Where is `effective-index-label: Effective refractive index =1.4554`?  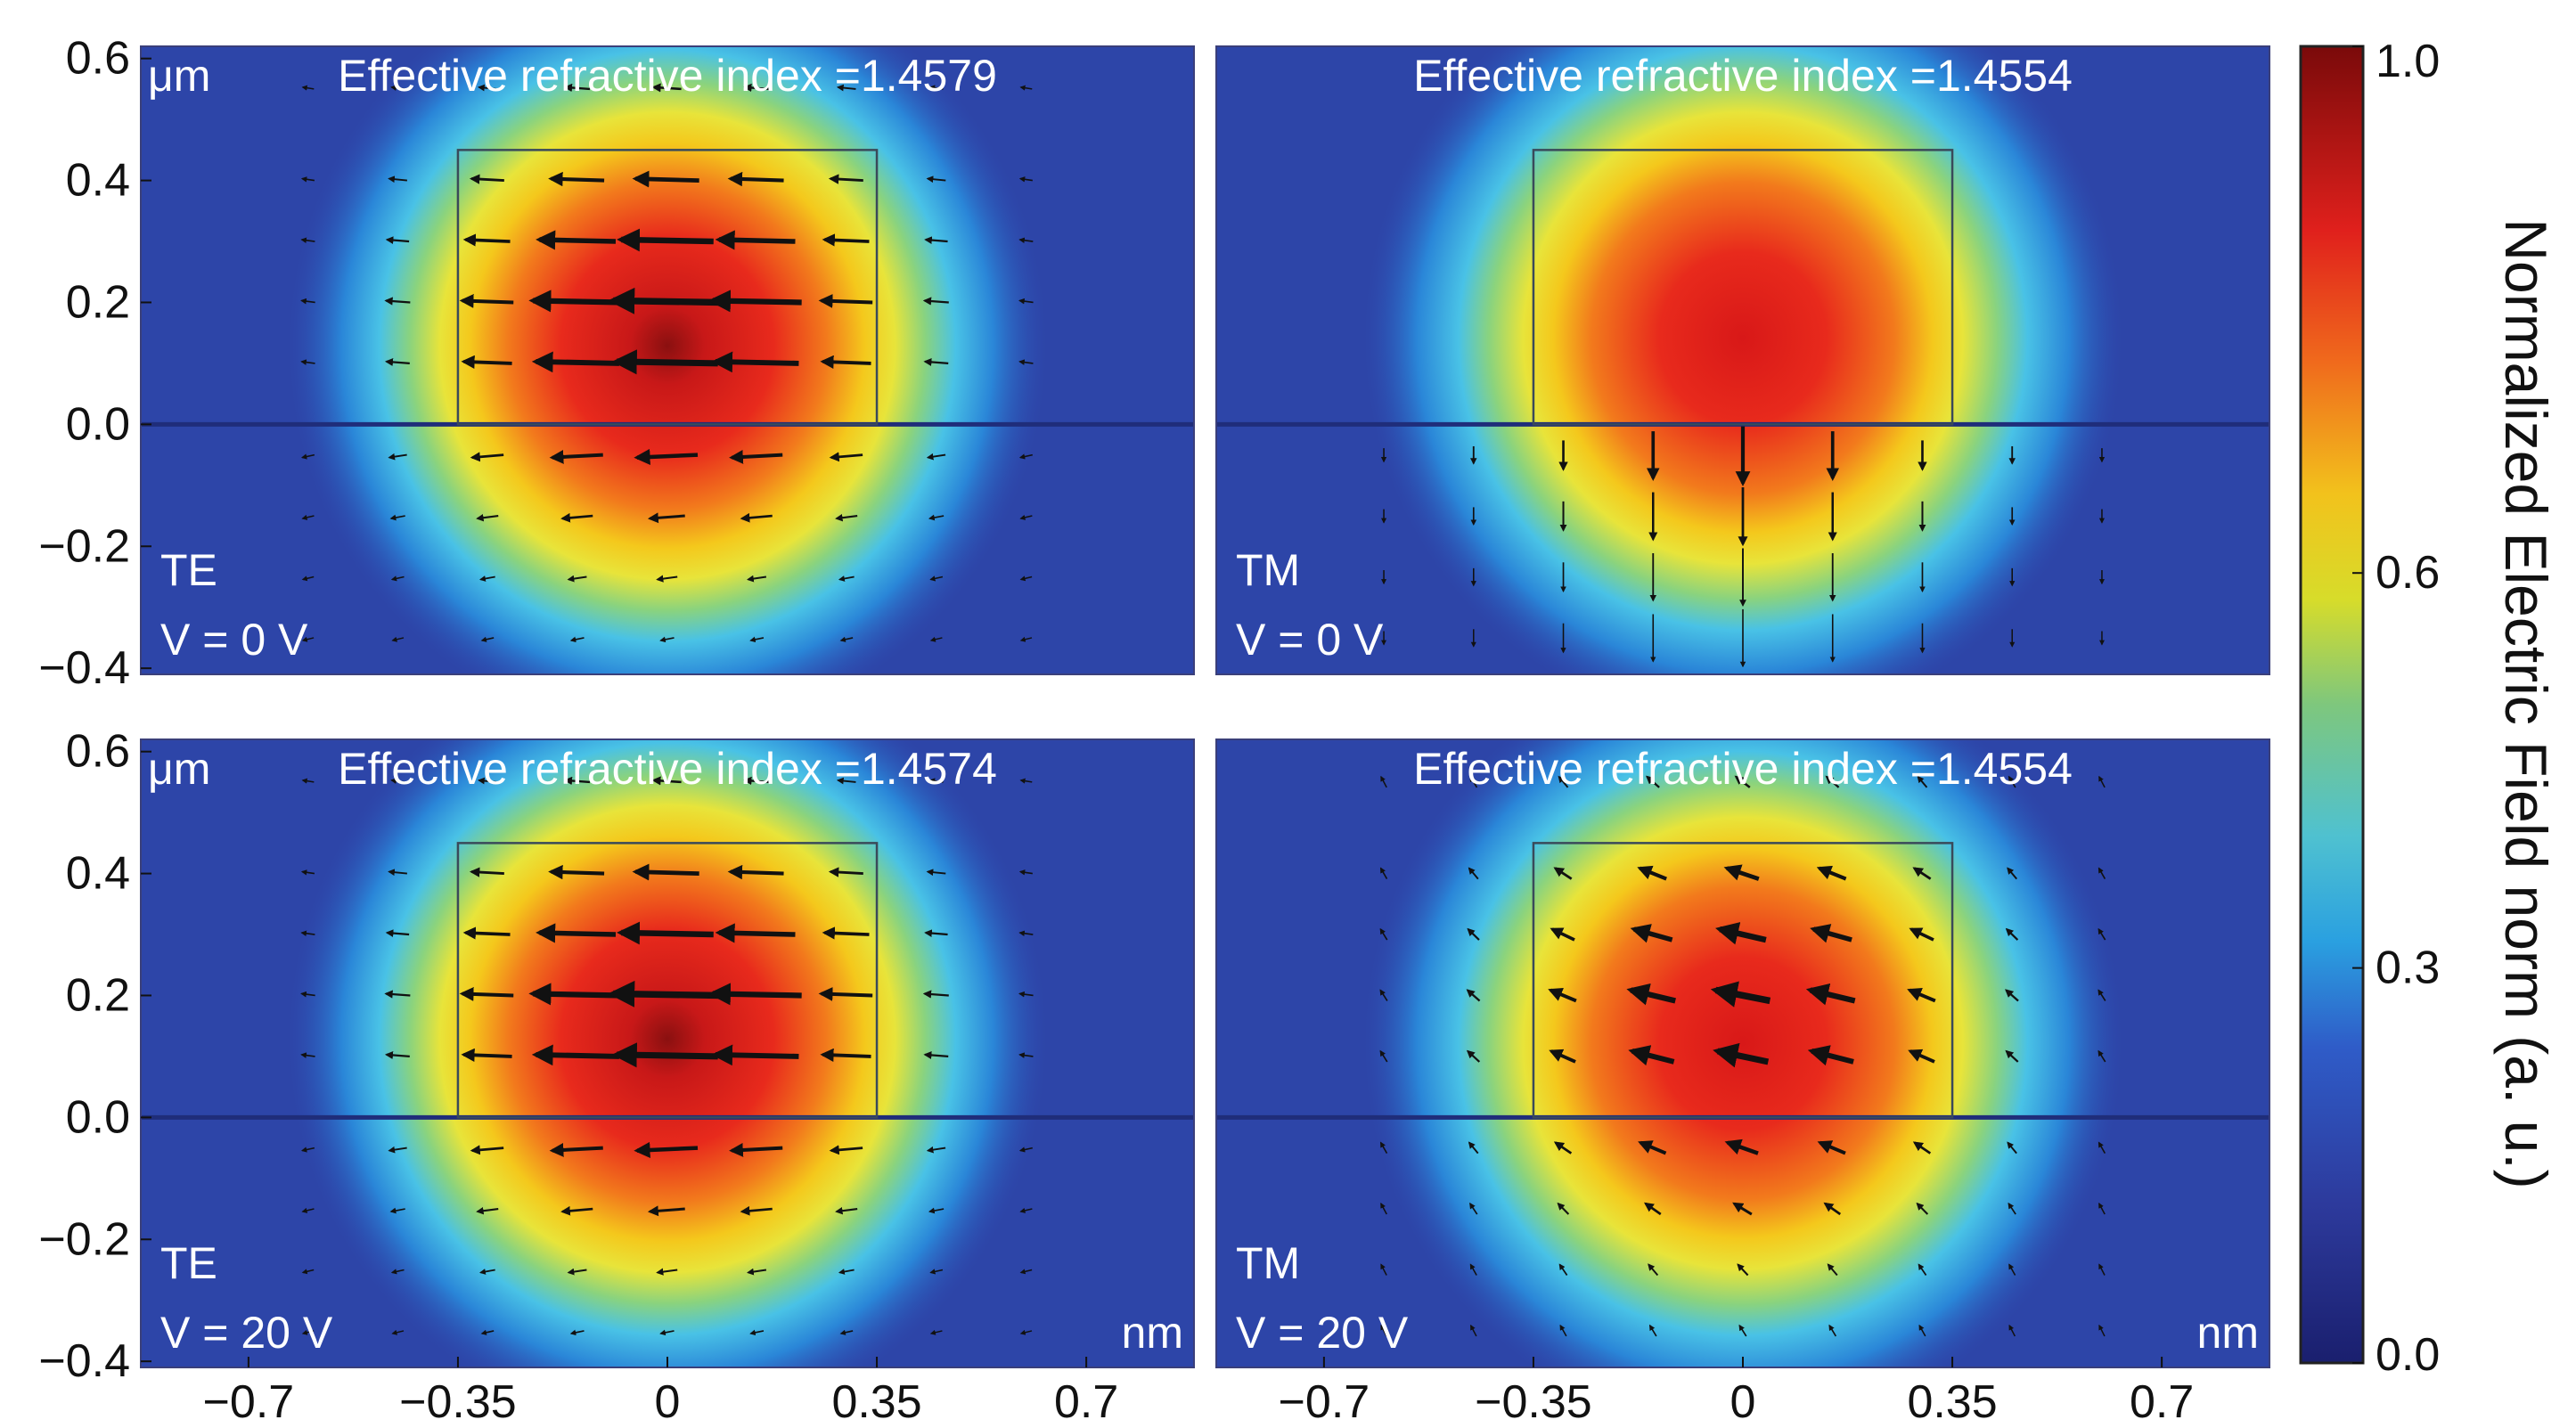 effective-index-label: Effective refractive index =1.4554 is located at coordinates (1743, 769).